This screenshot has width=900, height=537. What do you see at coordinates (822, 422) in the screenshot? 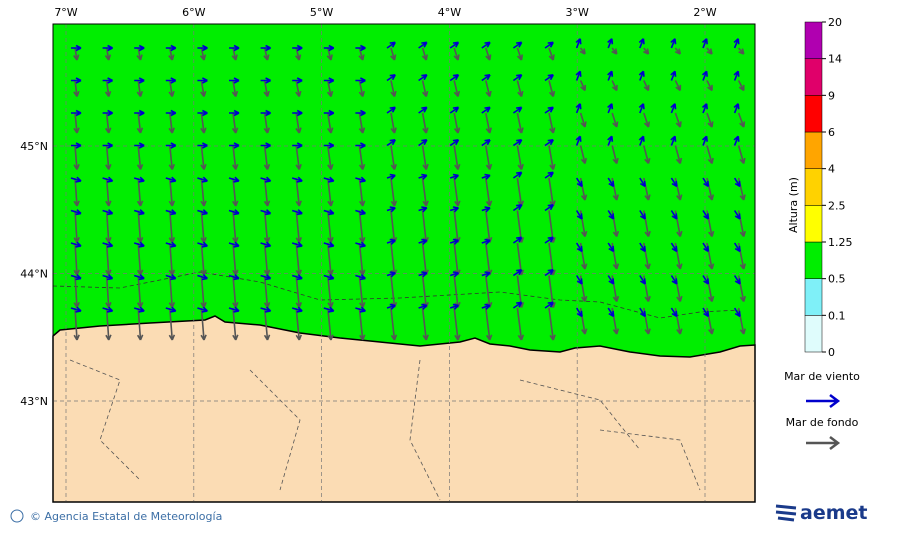
I see `legend-label: Mar de fondo` at bounding box center [822, 422].